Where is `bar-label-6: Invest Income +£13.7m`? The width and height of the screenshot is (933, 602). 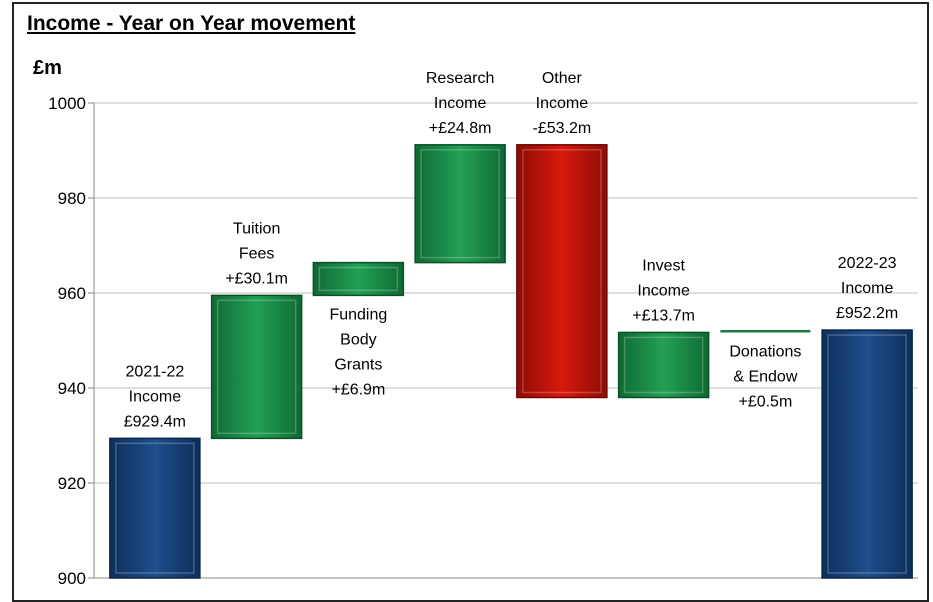
bar-label-6: Invest Income +£13.7m is located at coordinates (663, 290).